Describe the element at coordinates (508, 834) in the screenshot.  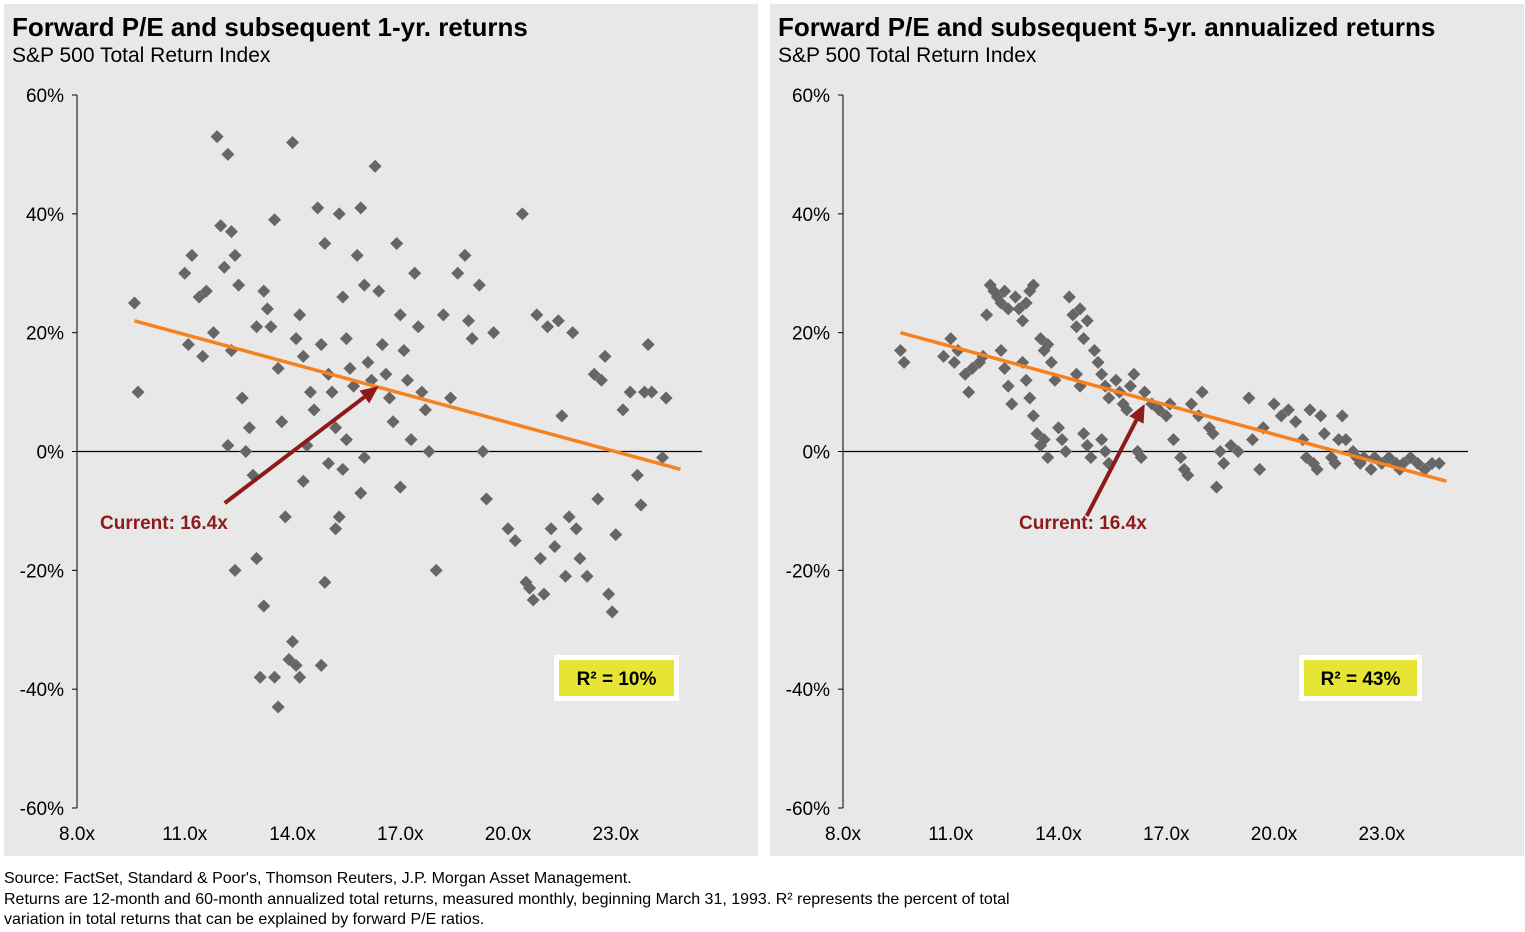
I see `x-tick-label: 20.0x` at that location.